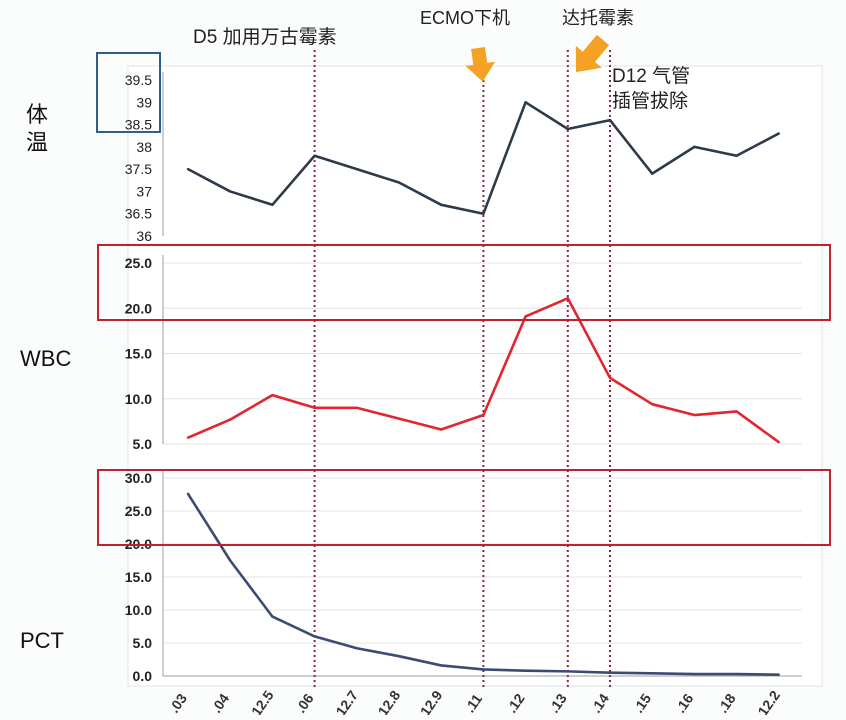  I want to click on y-tick-label: 38.5, so click(138, 125).